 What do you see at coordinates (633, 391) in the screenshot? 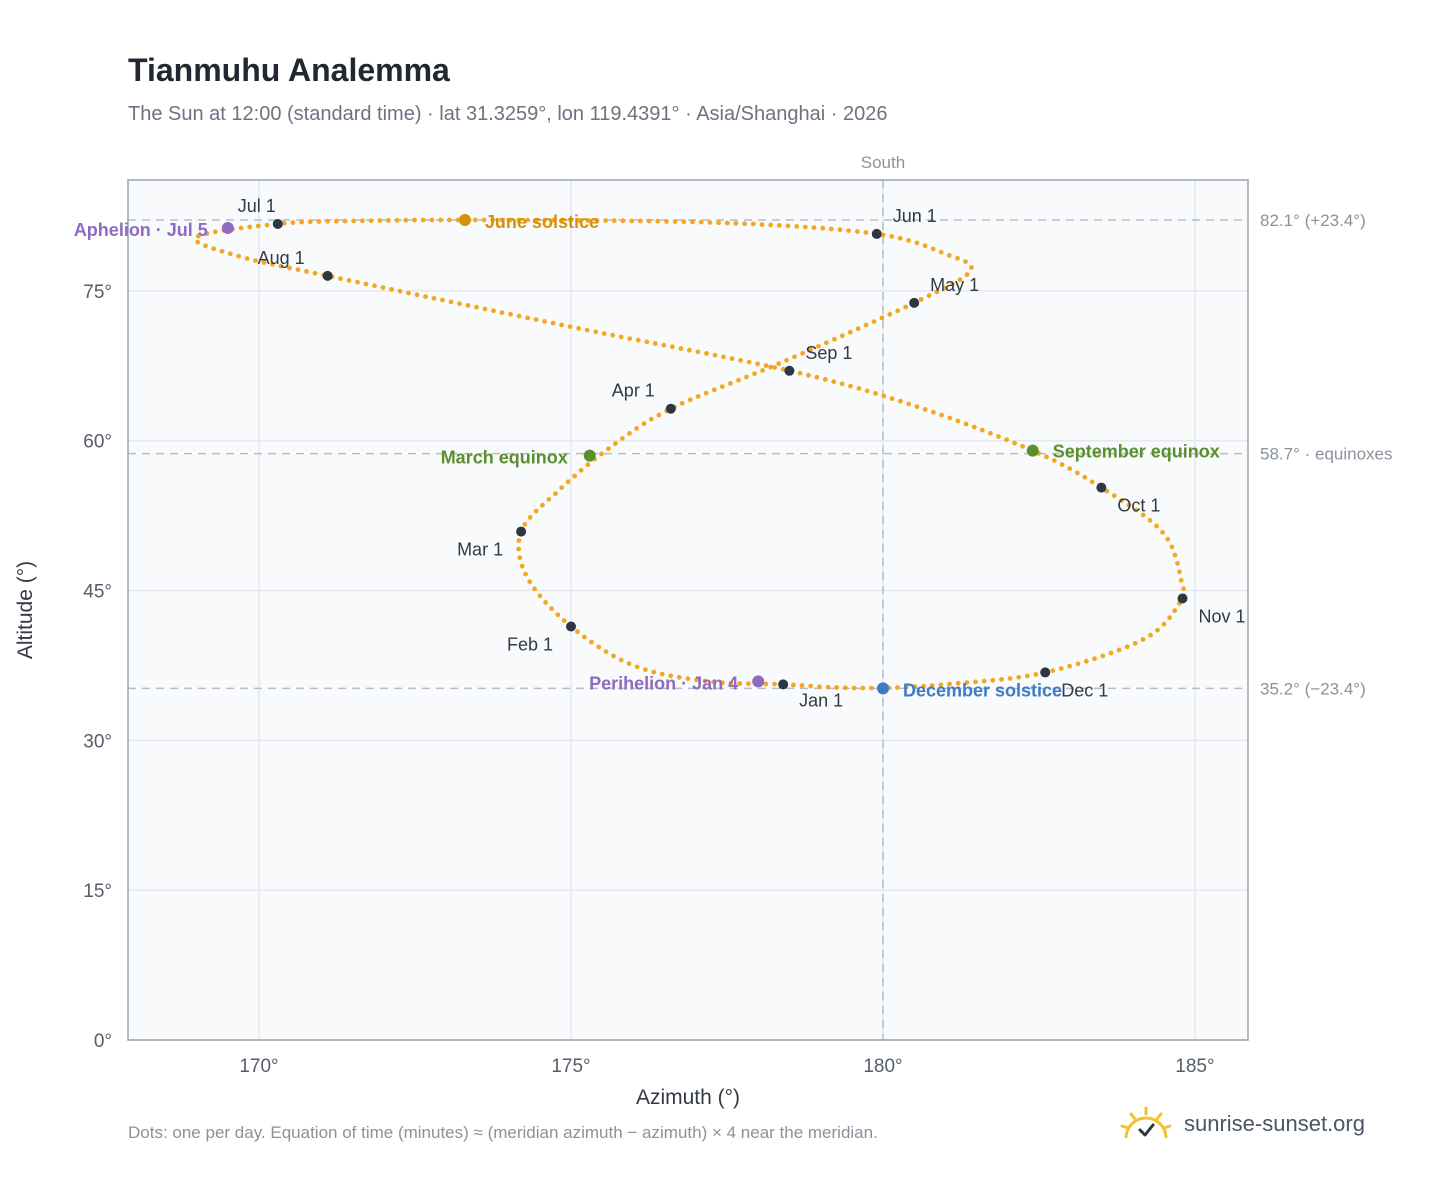
I see `month-label: Apr 1` at bounding box center [633, 391].